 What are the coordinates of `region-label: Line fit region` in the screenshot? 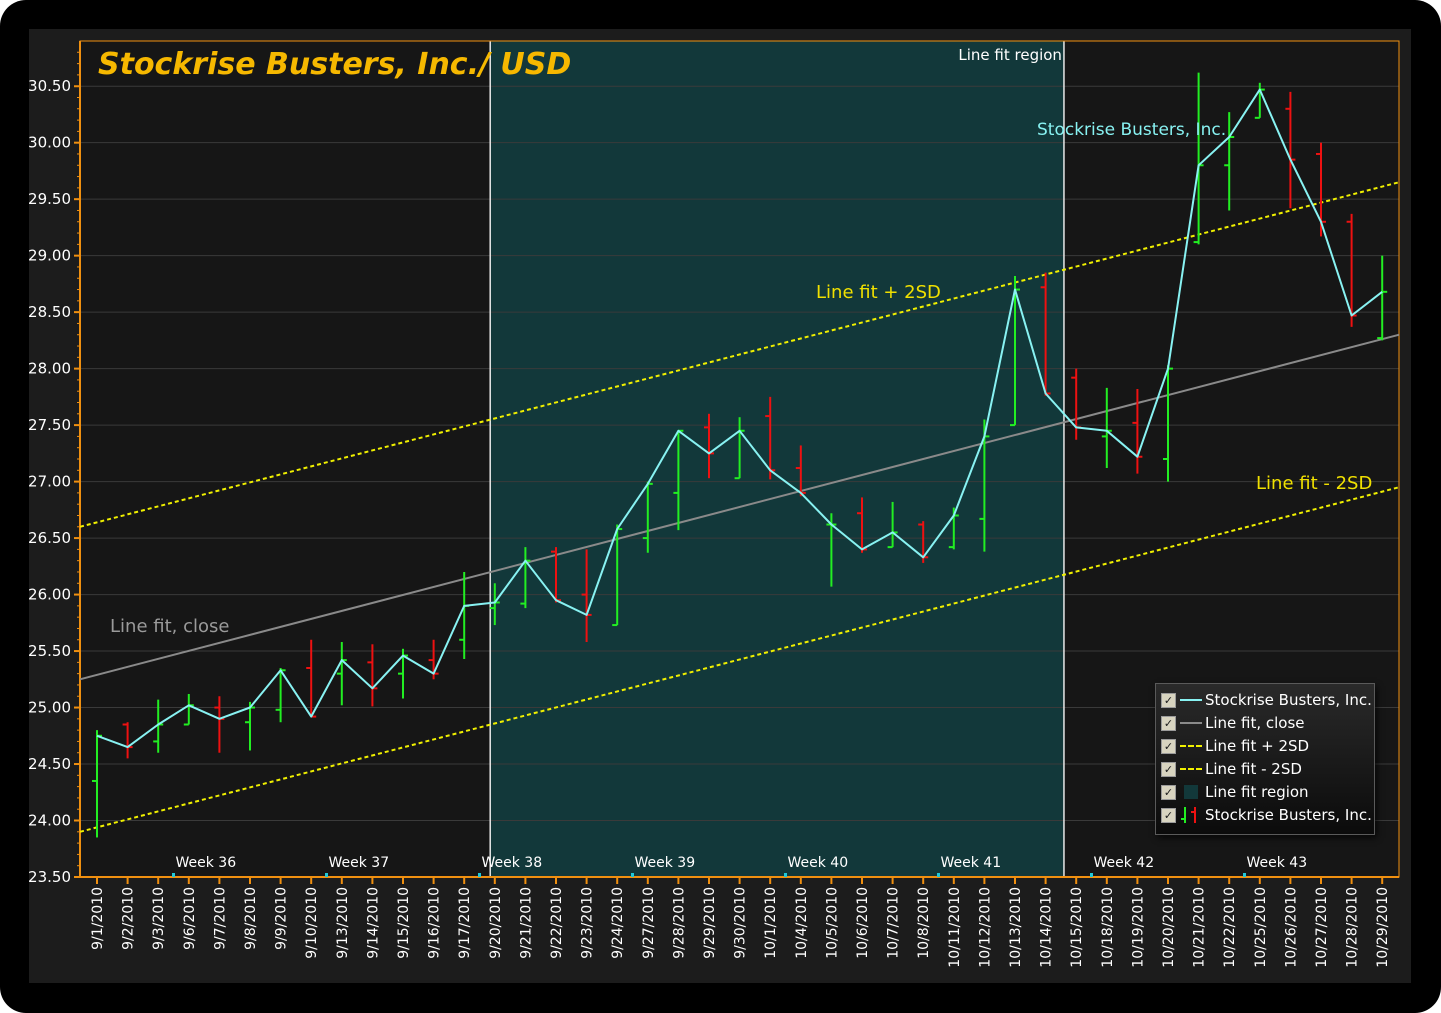 It's located at (1010, 55).